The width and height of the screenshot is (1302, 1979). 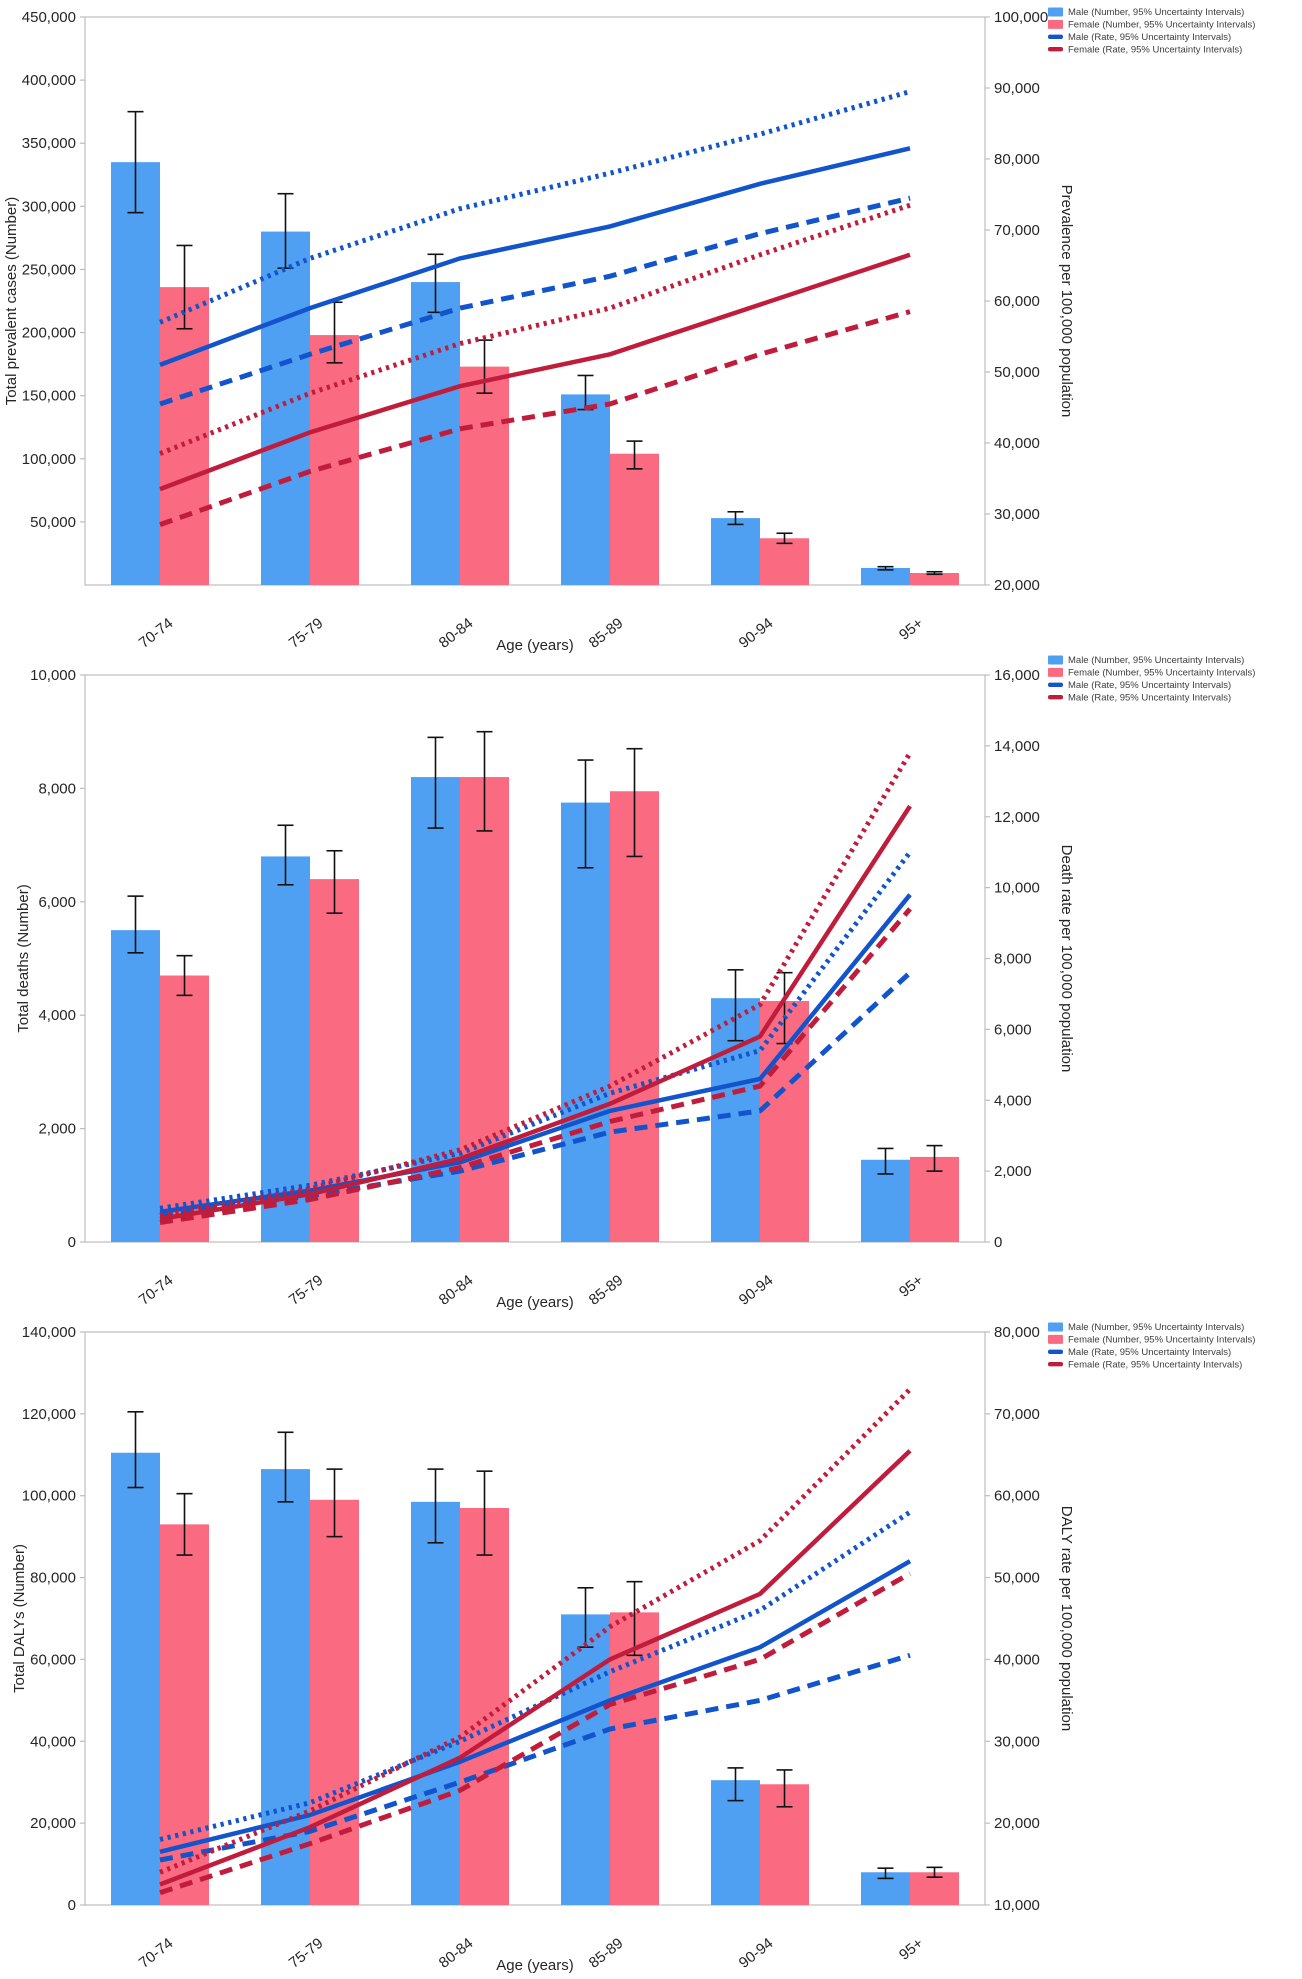 I want to click on bars-female, so click(x=559, y=1009).